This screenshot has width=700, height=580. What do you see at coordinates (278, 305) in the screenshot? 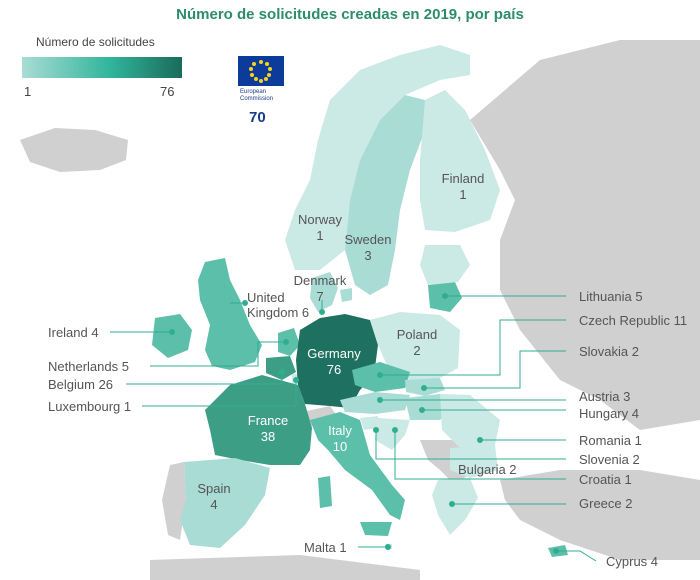
I see `label-uk: United Kingdom 6` at bounding box center [278, 305].